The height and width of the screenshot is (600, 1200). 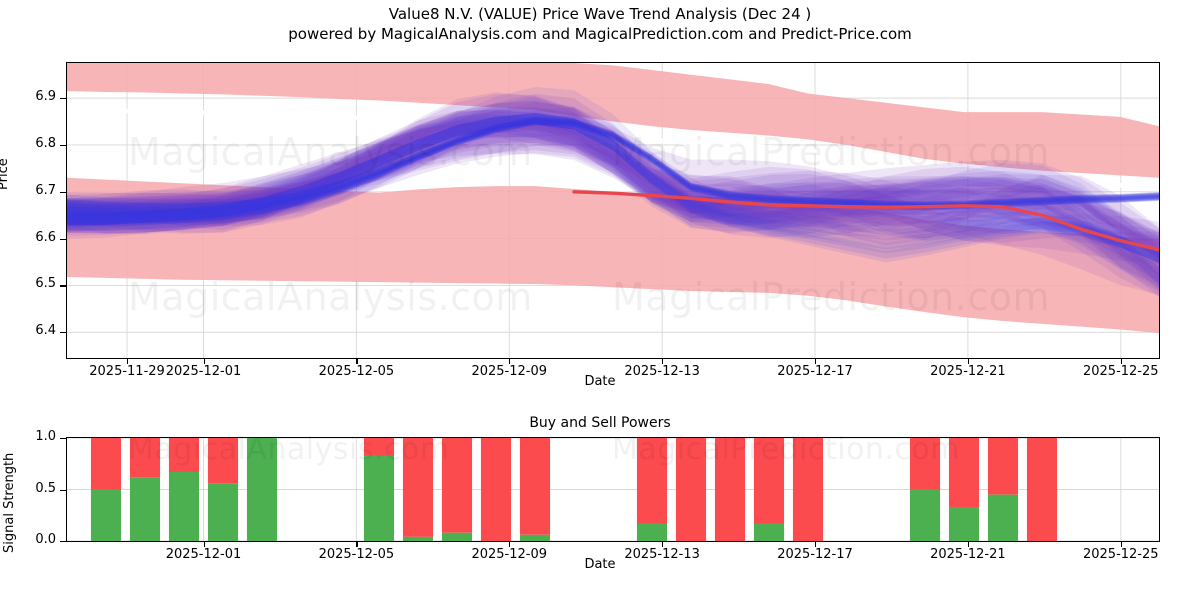 What do you see at coordinates (45, 190) in the screenshot?
I see `price-y-tick-label: 6.7` at bounding box center [45, 190].